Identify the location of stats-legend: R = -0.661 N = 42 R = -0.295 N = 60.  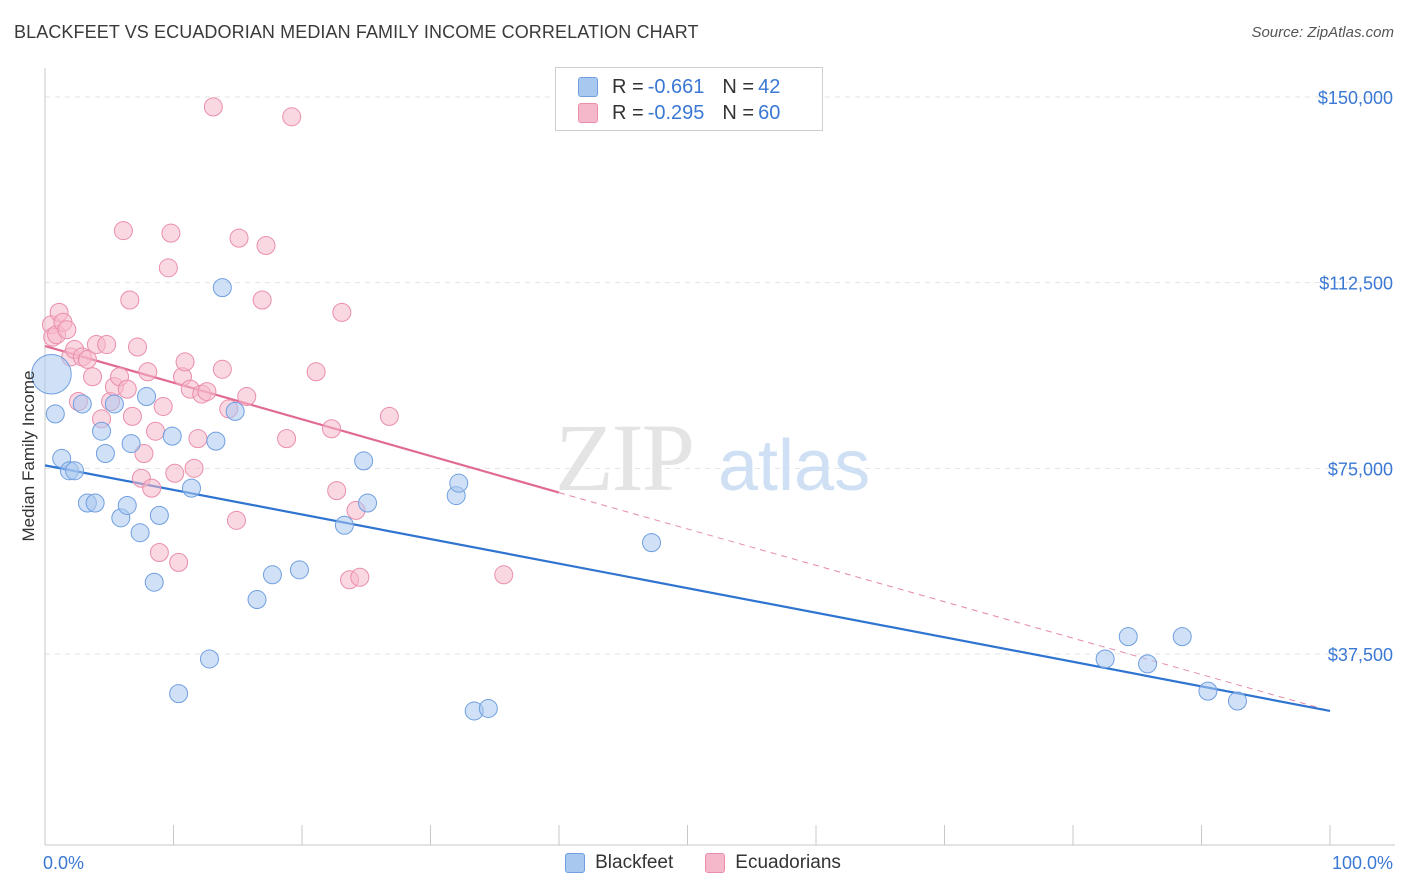
(689, 99).